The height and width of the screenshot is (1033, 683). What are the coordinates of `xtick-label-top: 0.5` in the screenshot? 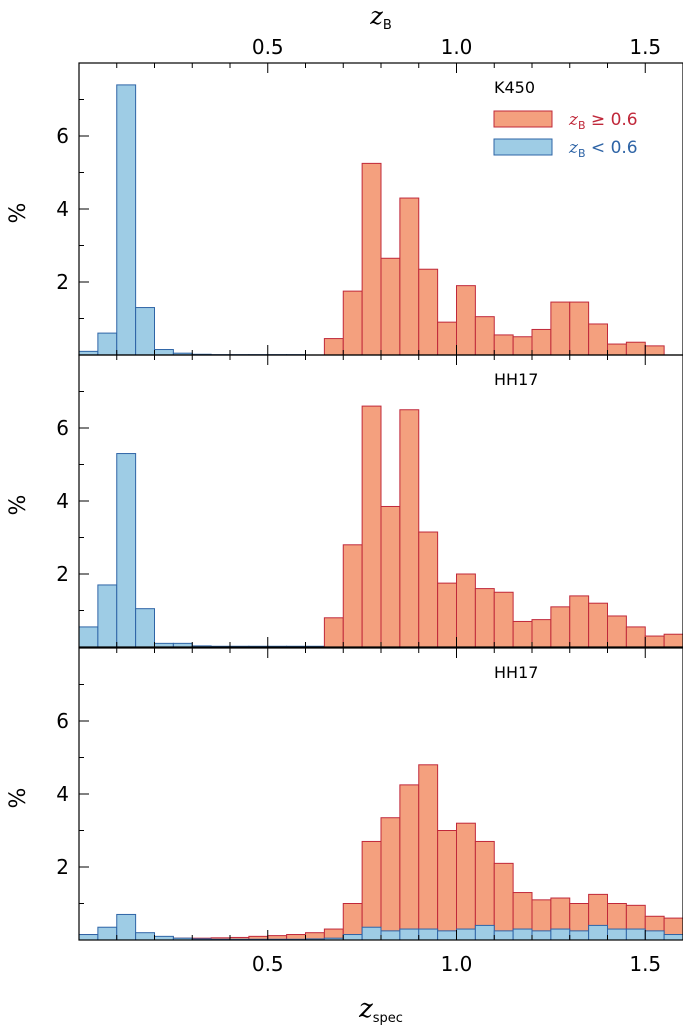 It's located at (268, 47).